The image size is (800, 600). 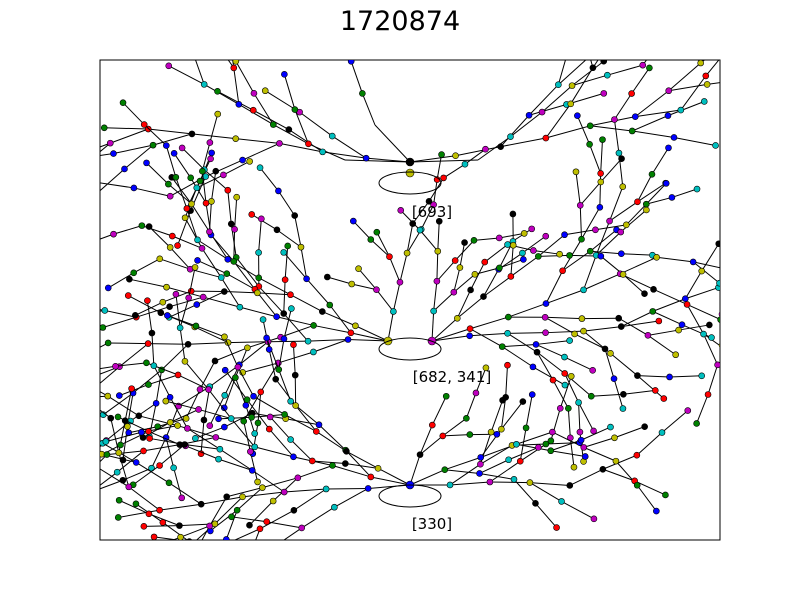 I want to click on tree-label-1: [682, 341], so click(x=452, y=377).